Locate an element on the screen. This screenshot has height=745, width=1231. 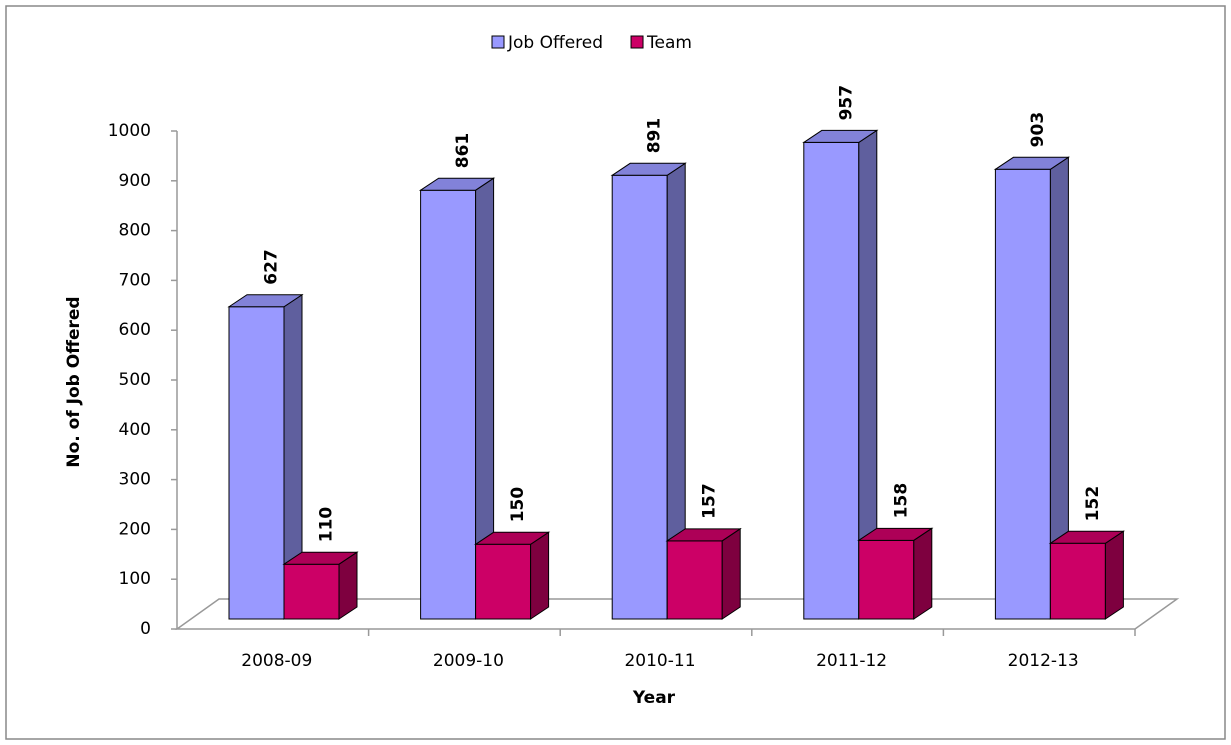
y-tick-label: 300 is located at coordinates (135, 480).